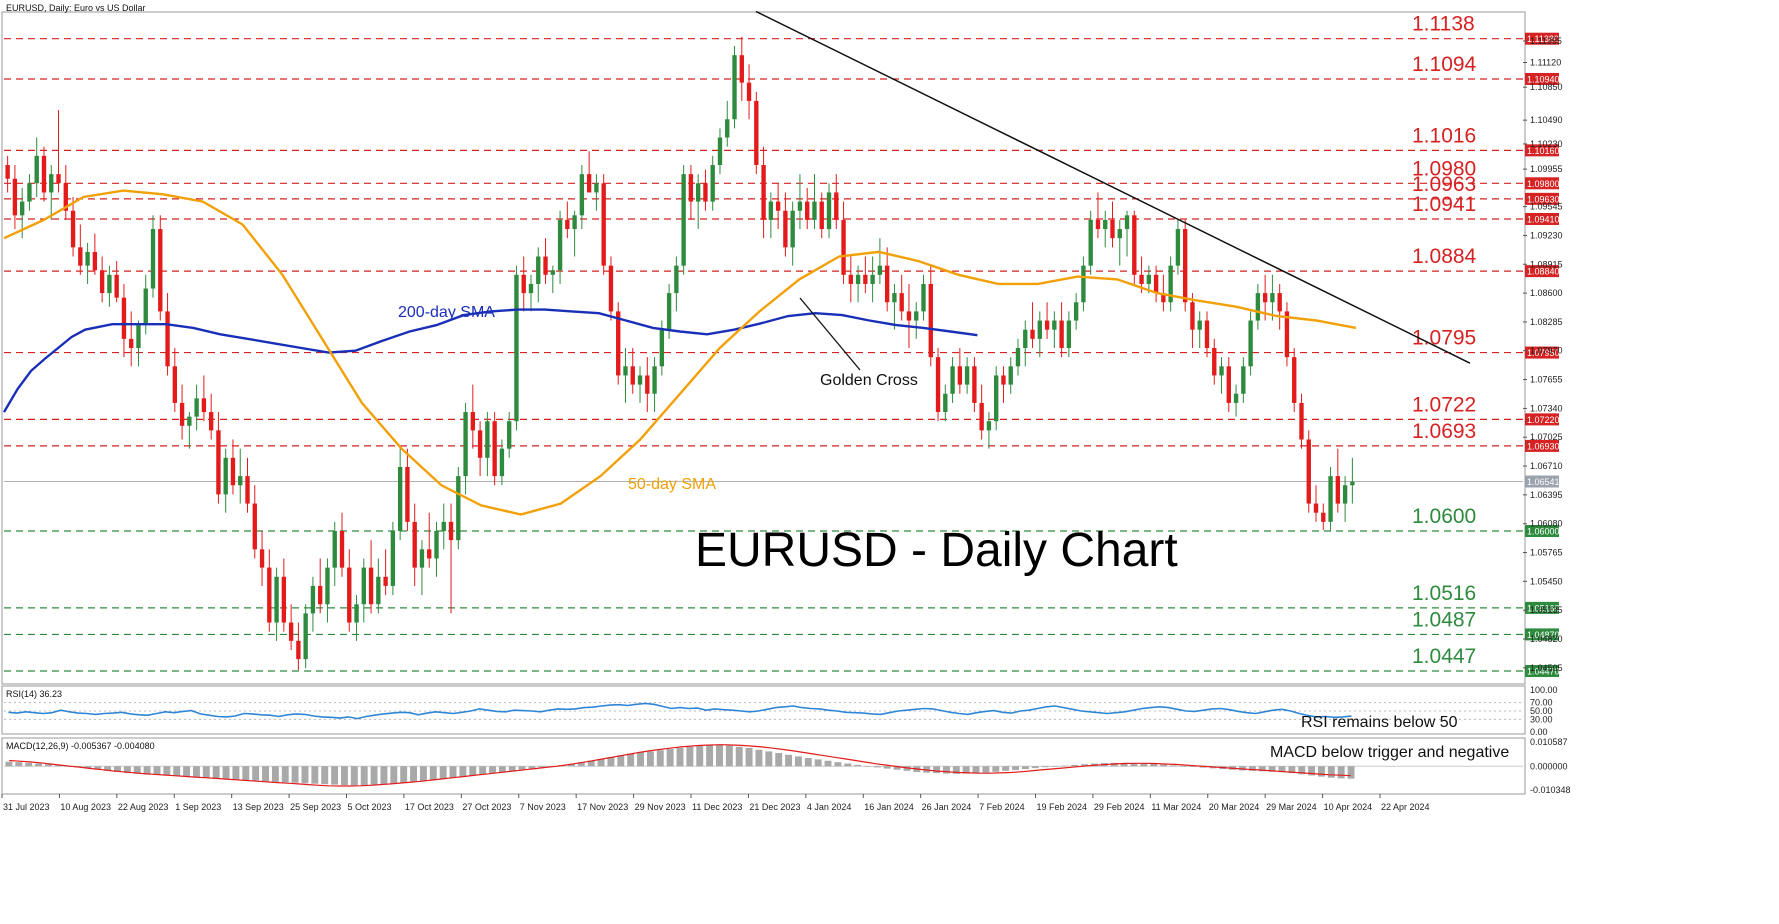 The image size is (1779, 924). I want to click on date-tick-label: 11 Mar 2024, so click(1176, 807).